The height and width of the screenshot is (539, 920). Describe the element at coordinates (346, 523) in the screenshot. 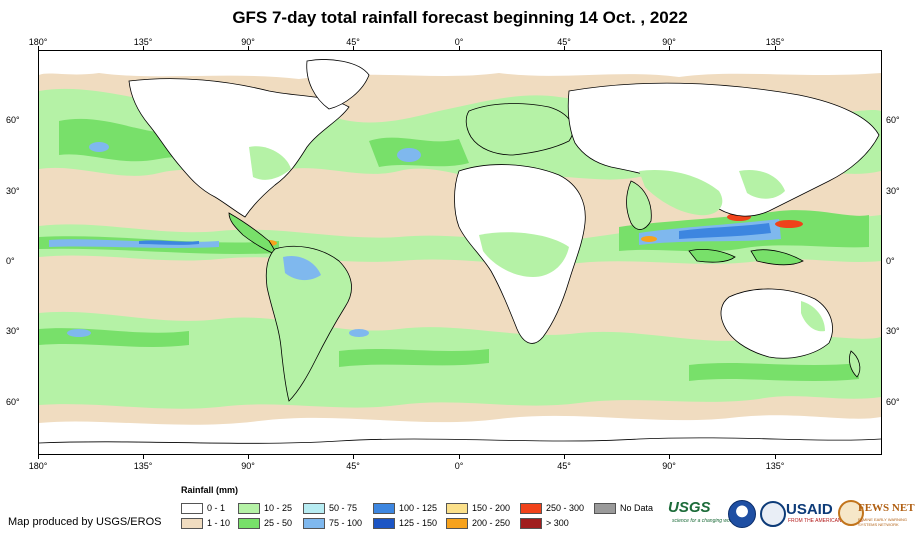

I see `legend-label: 75 - 100` at that location.